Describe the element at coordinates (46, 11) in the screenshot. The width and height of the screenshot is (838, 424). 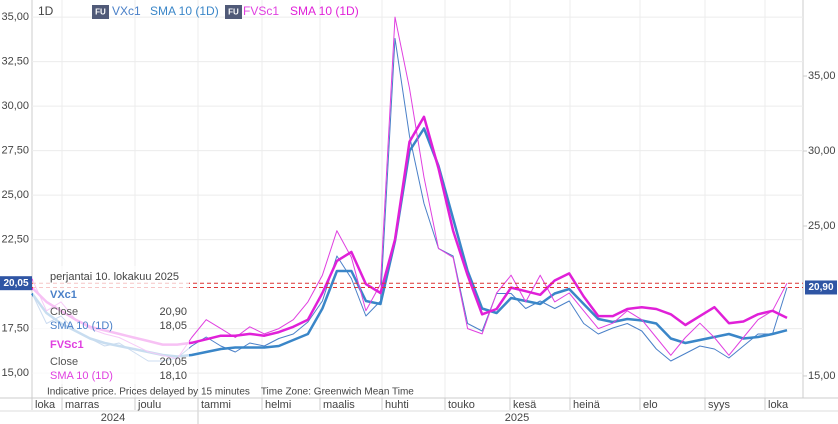
I see `interval: 1D` at that location.